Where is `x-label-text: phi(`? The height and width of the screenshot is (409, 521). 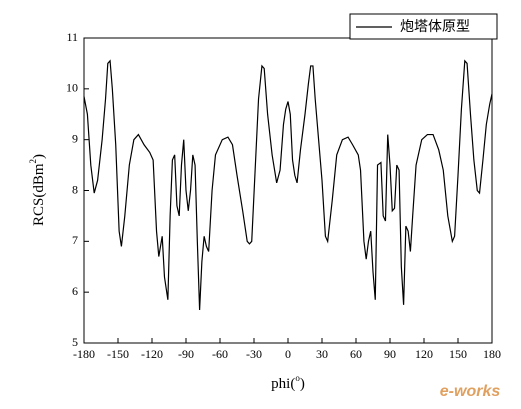
x-label-text: phi( is located at coordinates (283, 384).